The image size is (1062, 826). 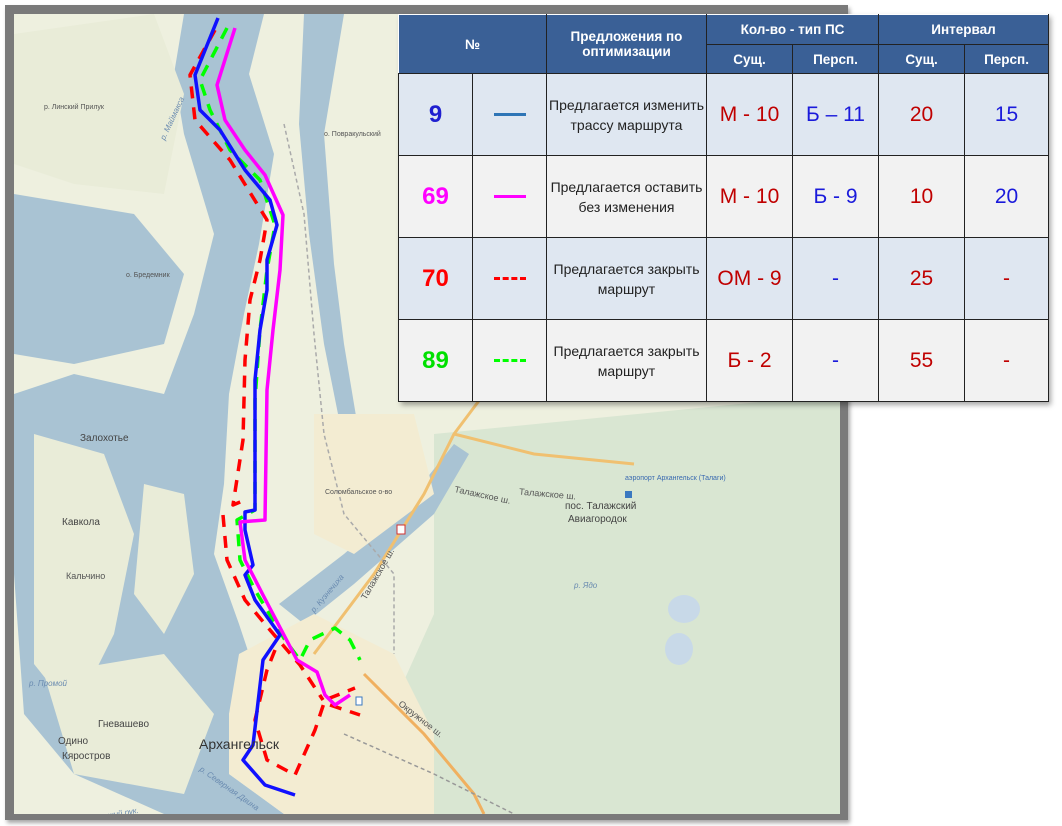 What do you see at coordinates (749, 278) in the screenshot?
I see `vehicles-current: ОМ - 9` at bounding box center [749, 278].